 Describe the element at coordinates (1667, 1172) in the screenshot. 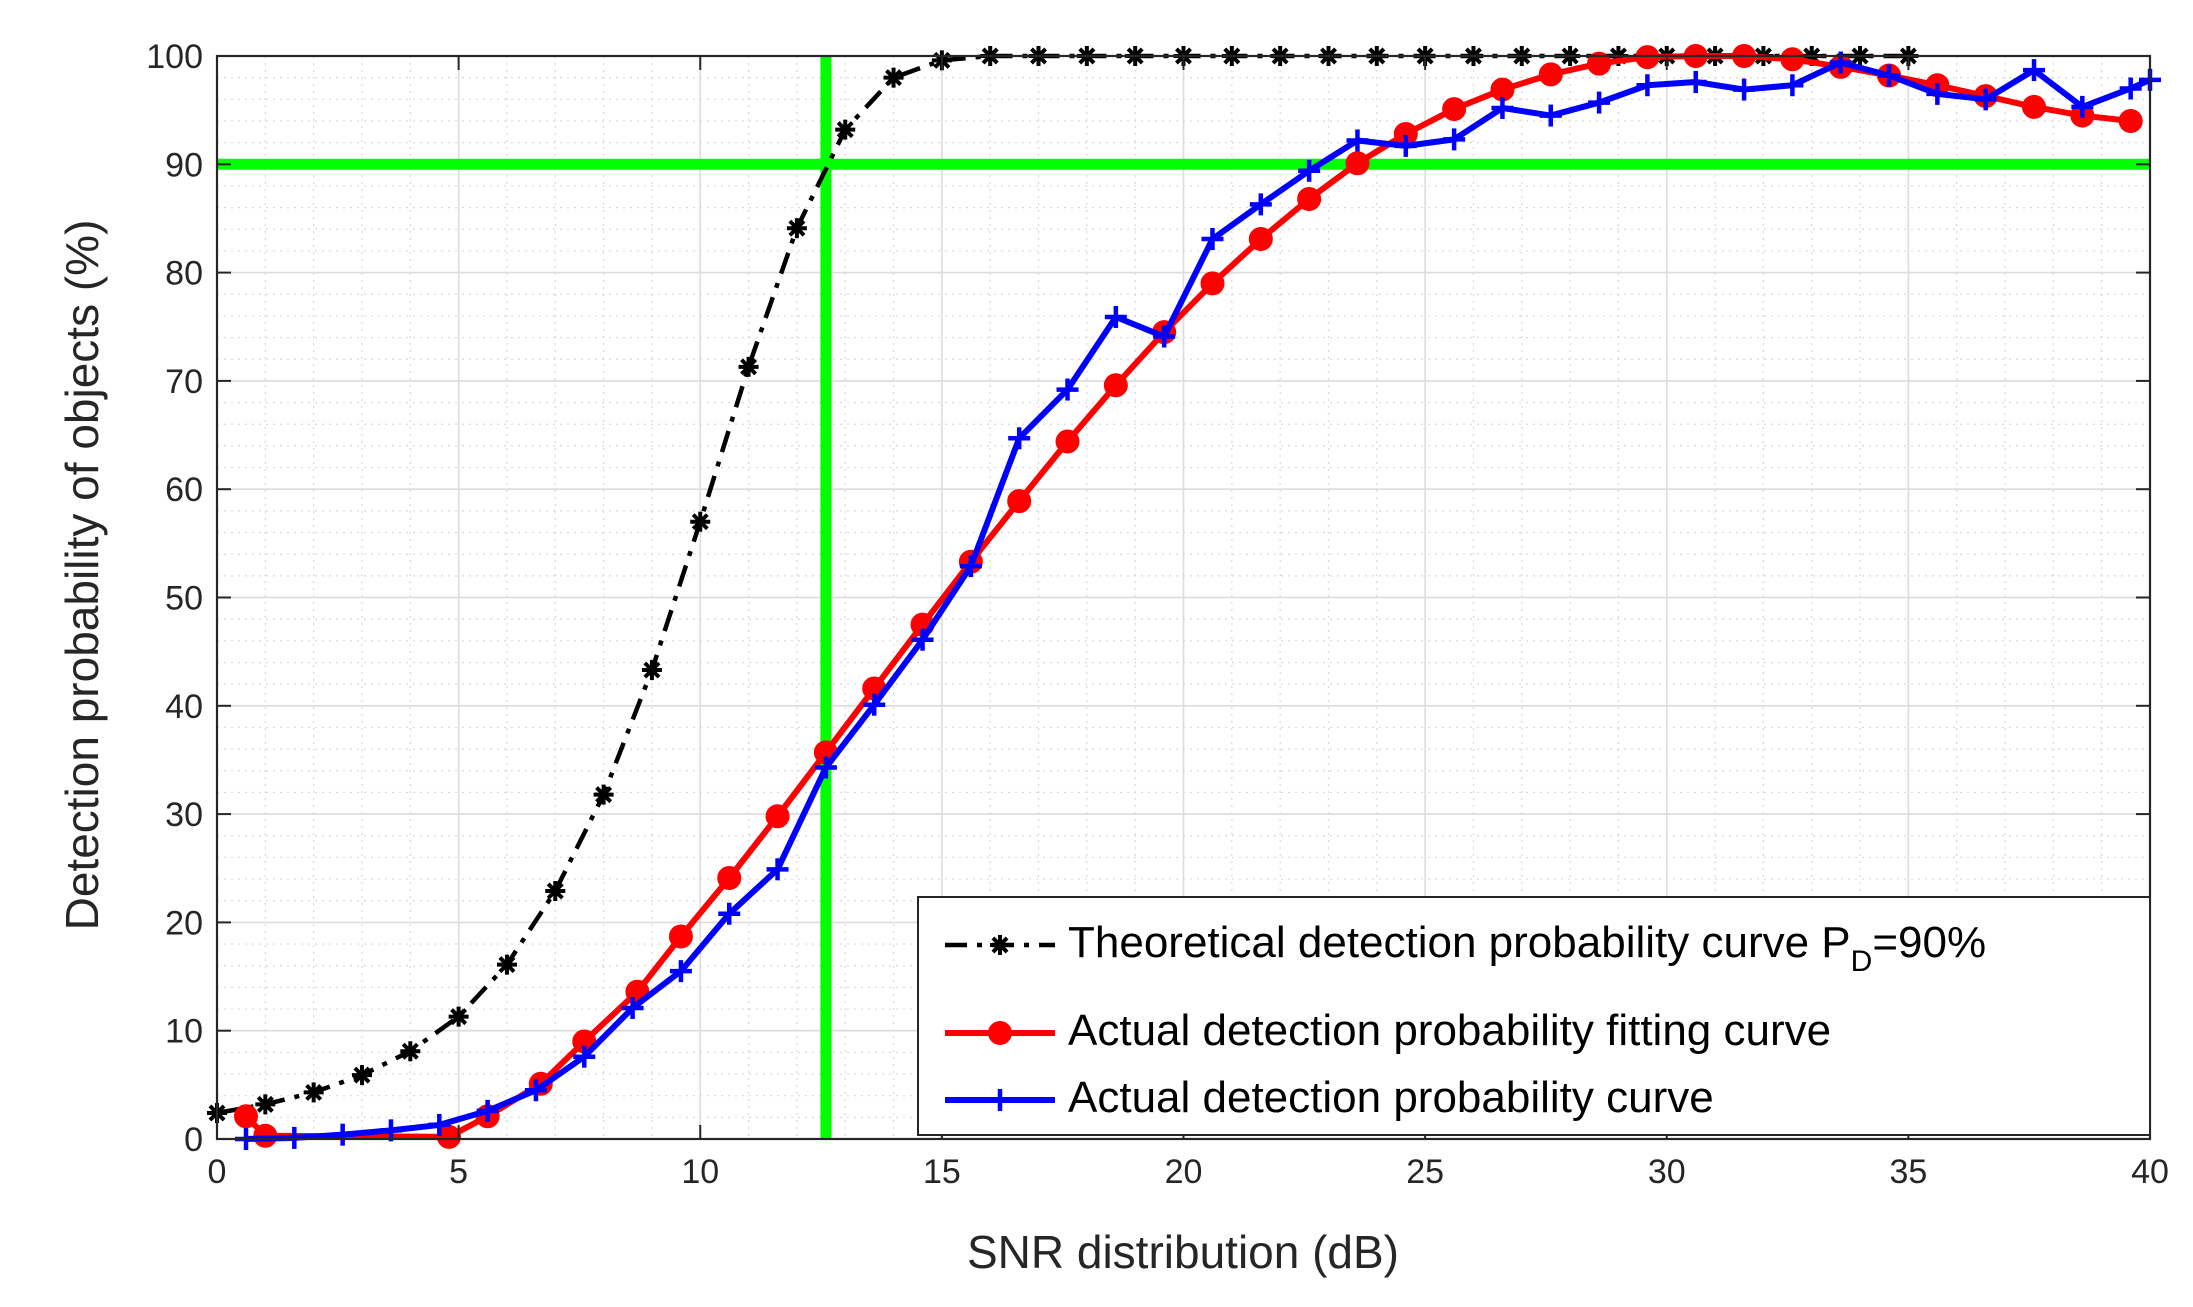

I see `x-tick-label: 30` at that location.